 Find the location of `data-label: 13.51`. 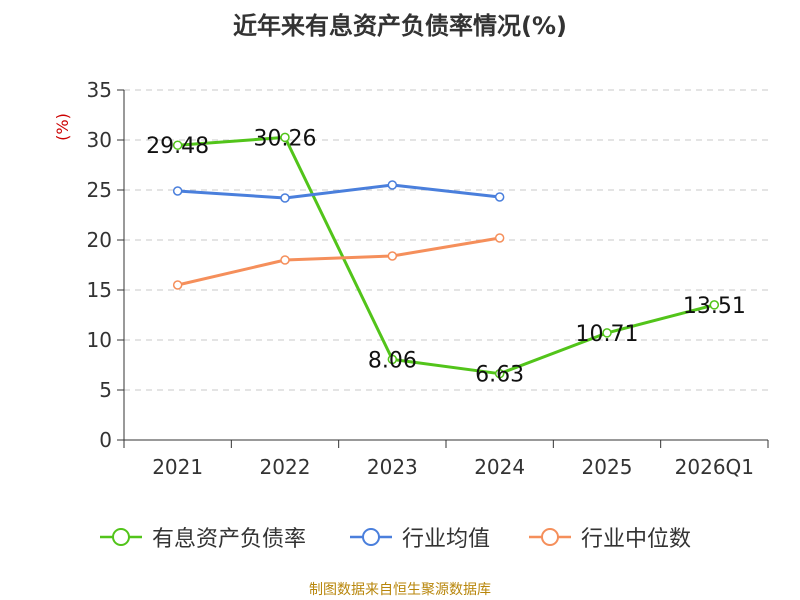

data-label: 13.51 is located at coordinates (714, 306).